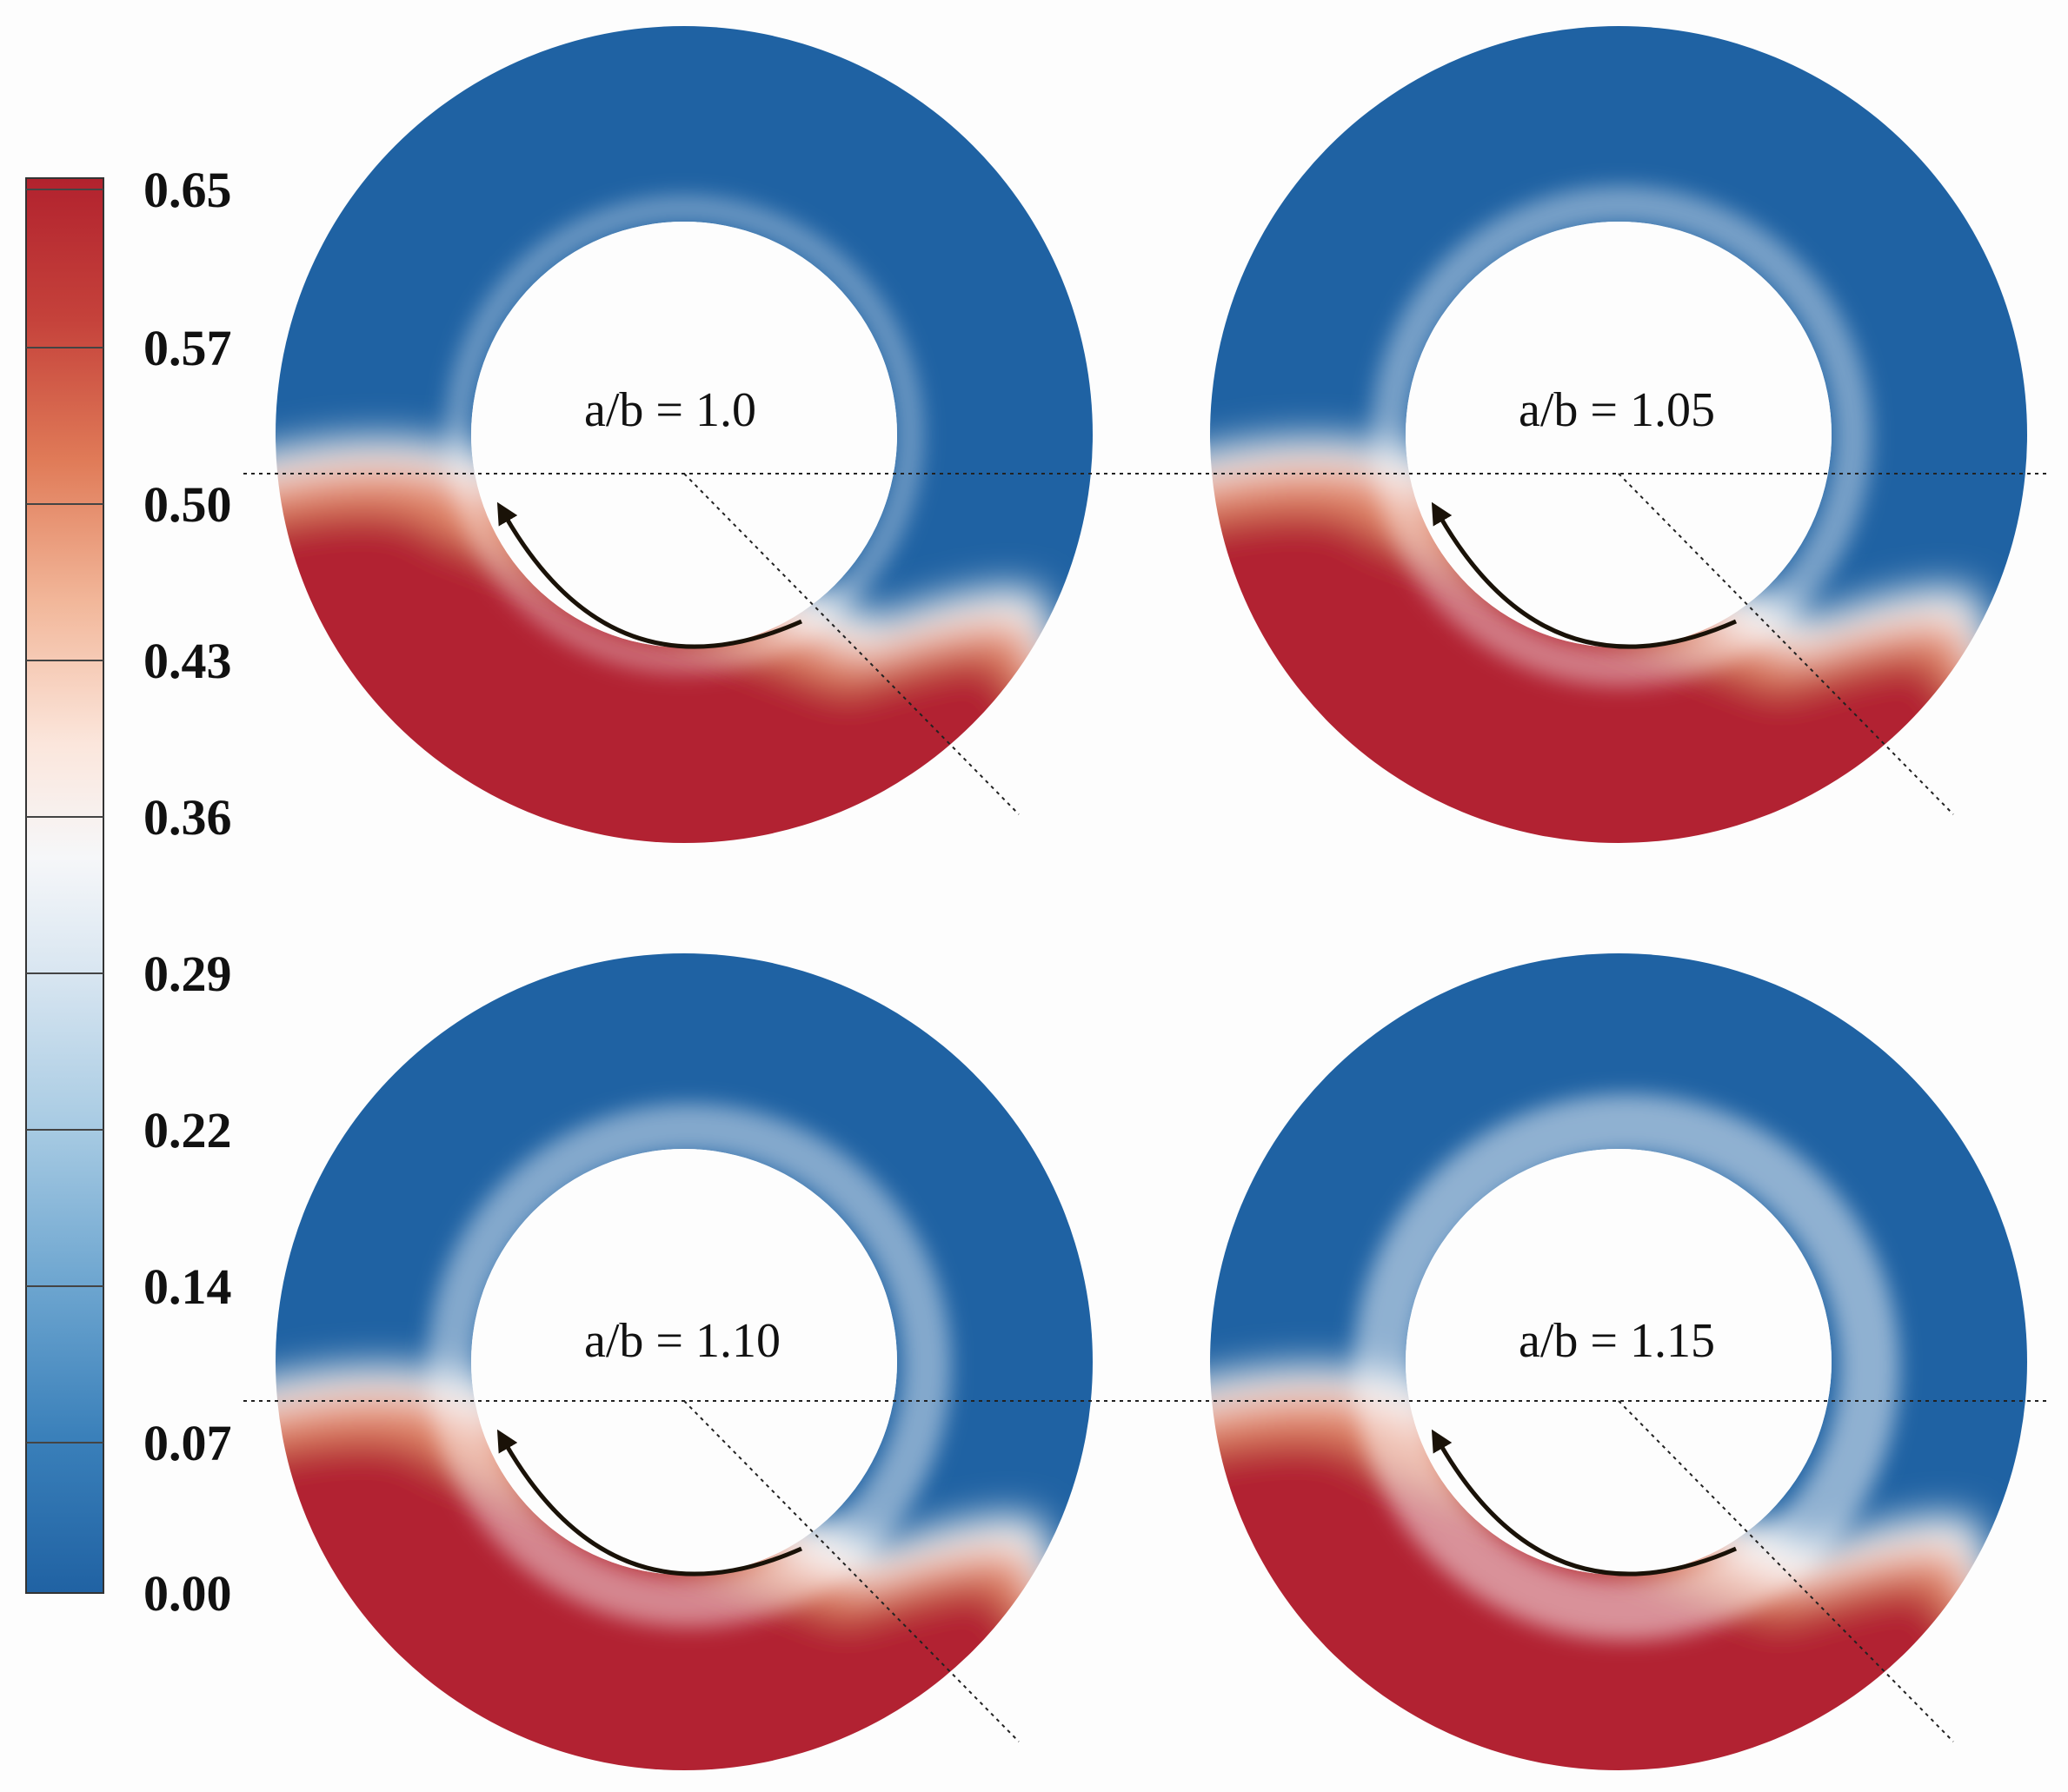 The width and height of the screenshot is (2068, 1792). I want to click on colorbar-tick-label: 0.50, so click(187, 504).